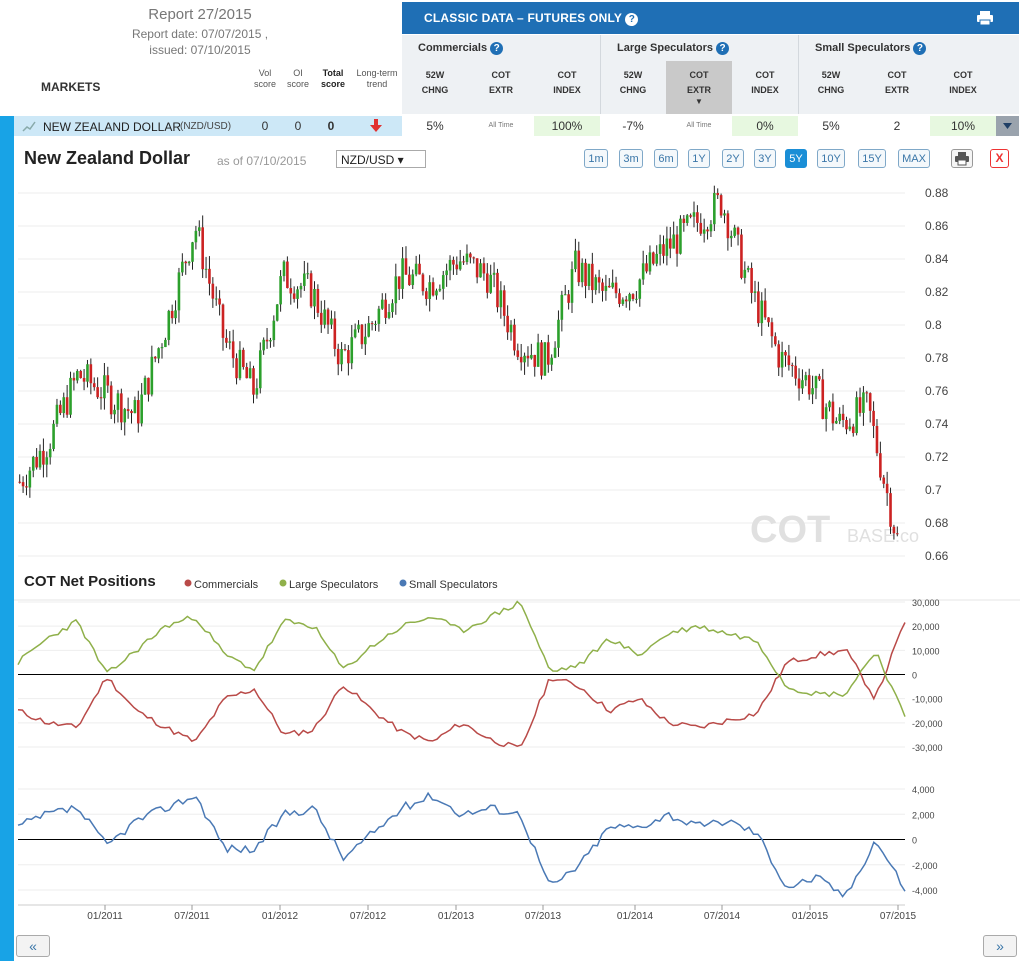 Image resolution: width=1025 pixels, height=961 pixels. I want to click on trend-header: Long-term trend, so click(377, 78).